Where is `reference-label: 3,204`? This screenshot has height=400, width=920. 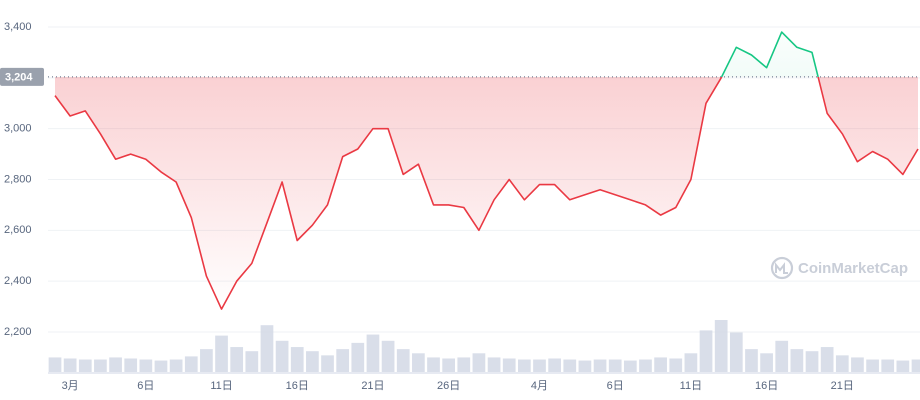
reference-label: 3,204 is located at coordinates (19, 78).